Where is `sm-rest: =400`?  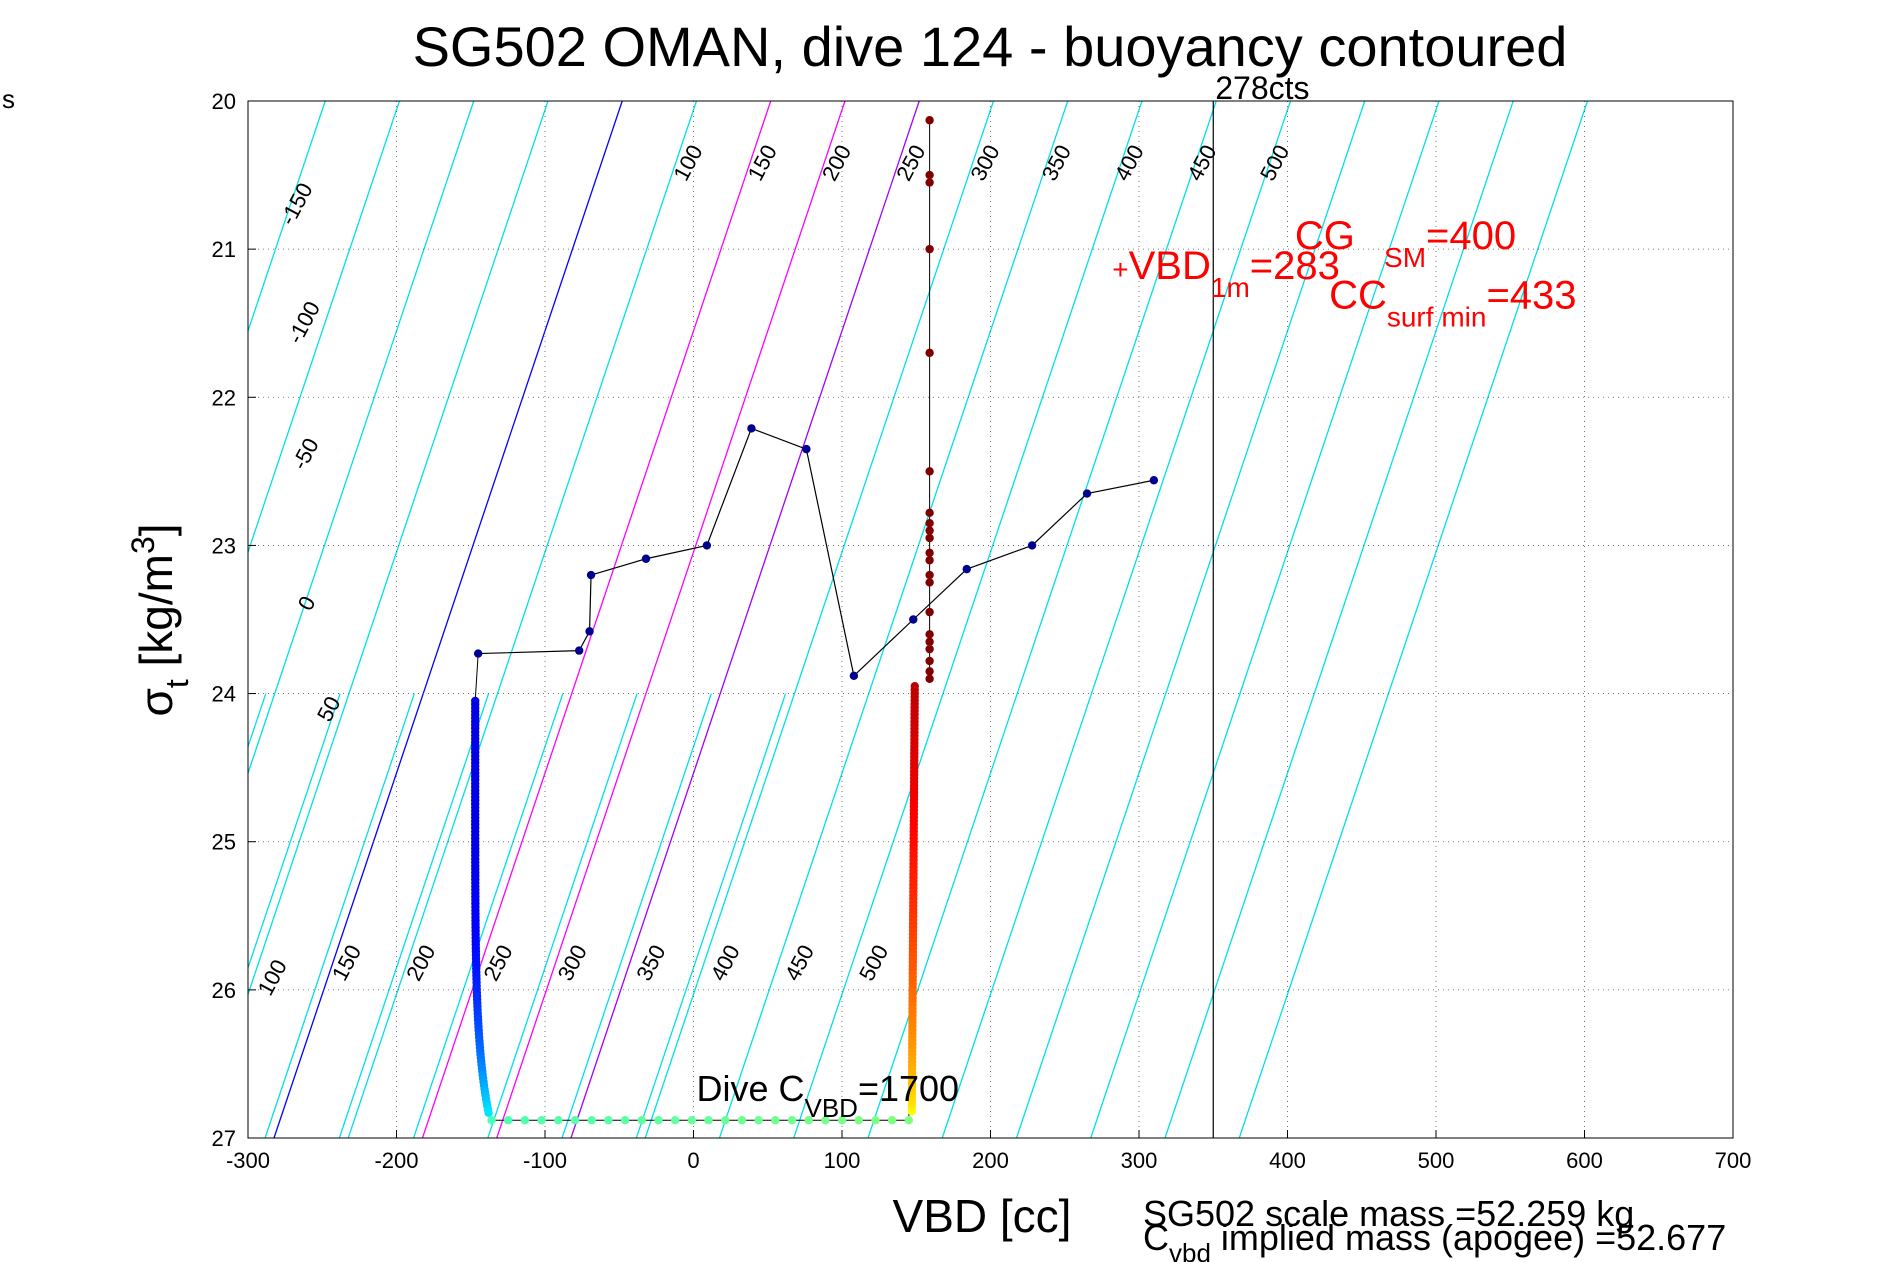
sm-rest: =400 is located at coordinates (1471, 236).